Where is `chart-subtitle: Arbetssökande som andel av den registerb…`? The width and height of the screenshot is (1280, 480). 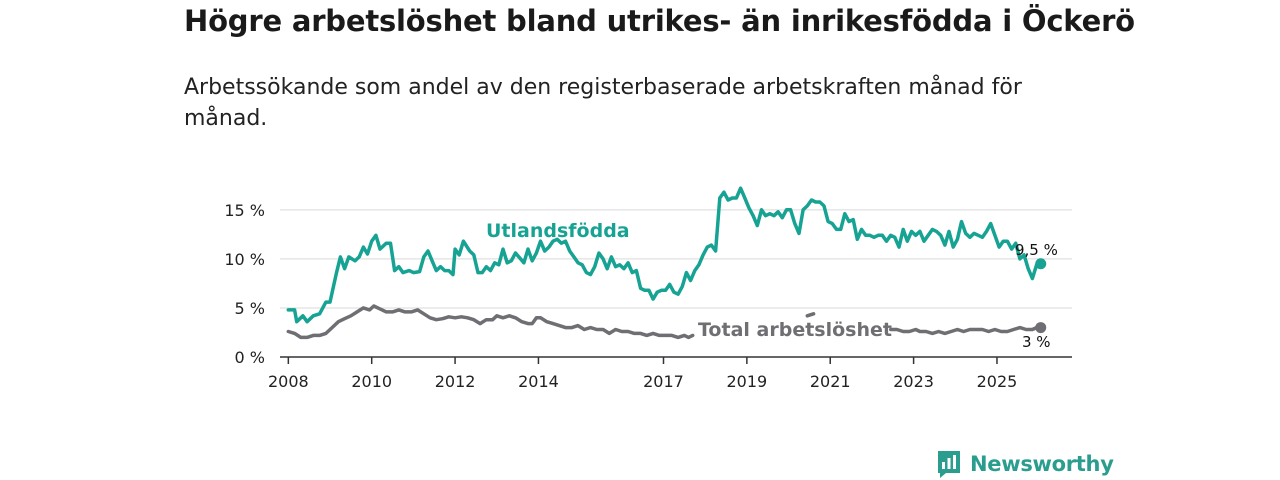
chart-subtitle: Arbetssökande som andel av den registerb… is located at coordinates (603, 103).